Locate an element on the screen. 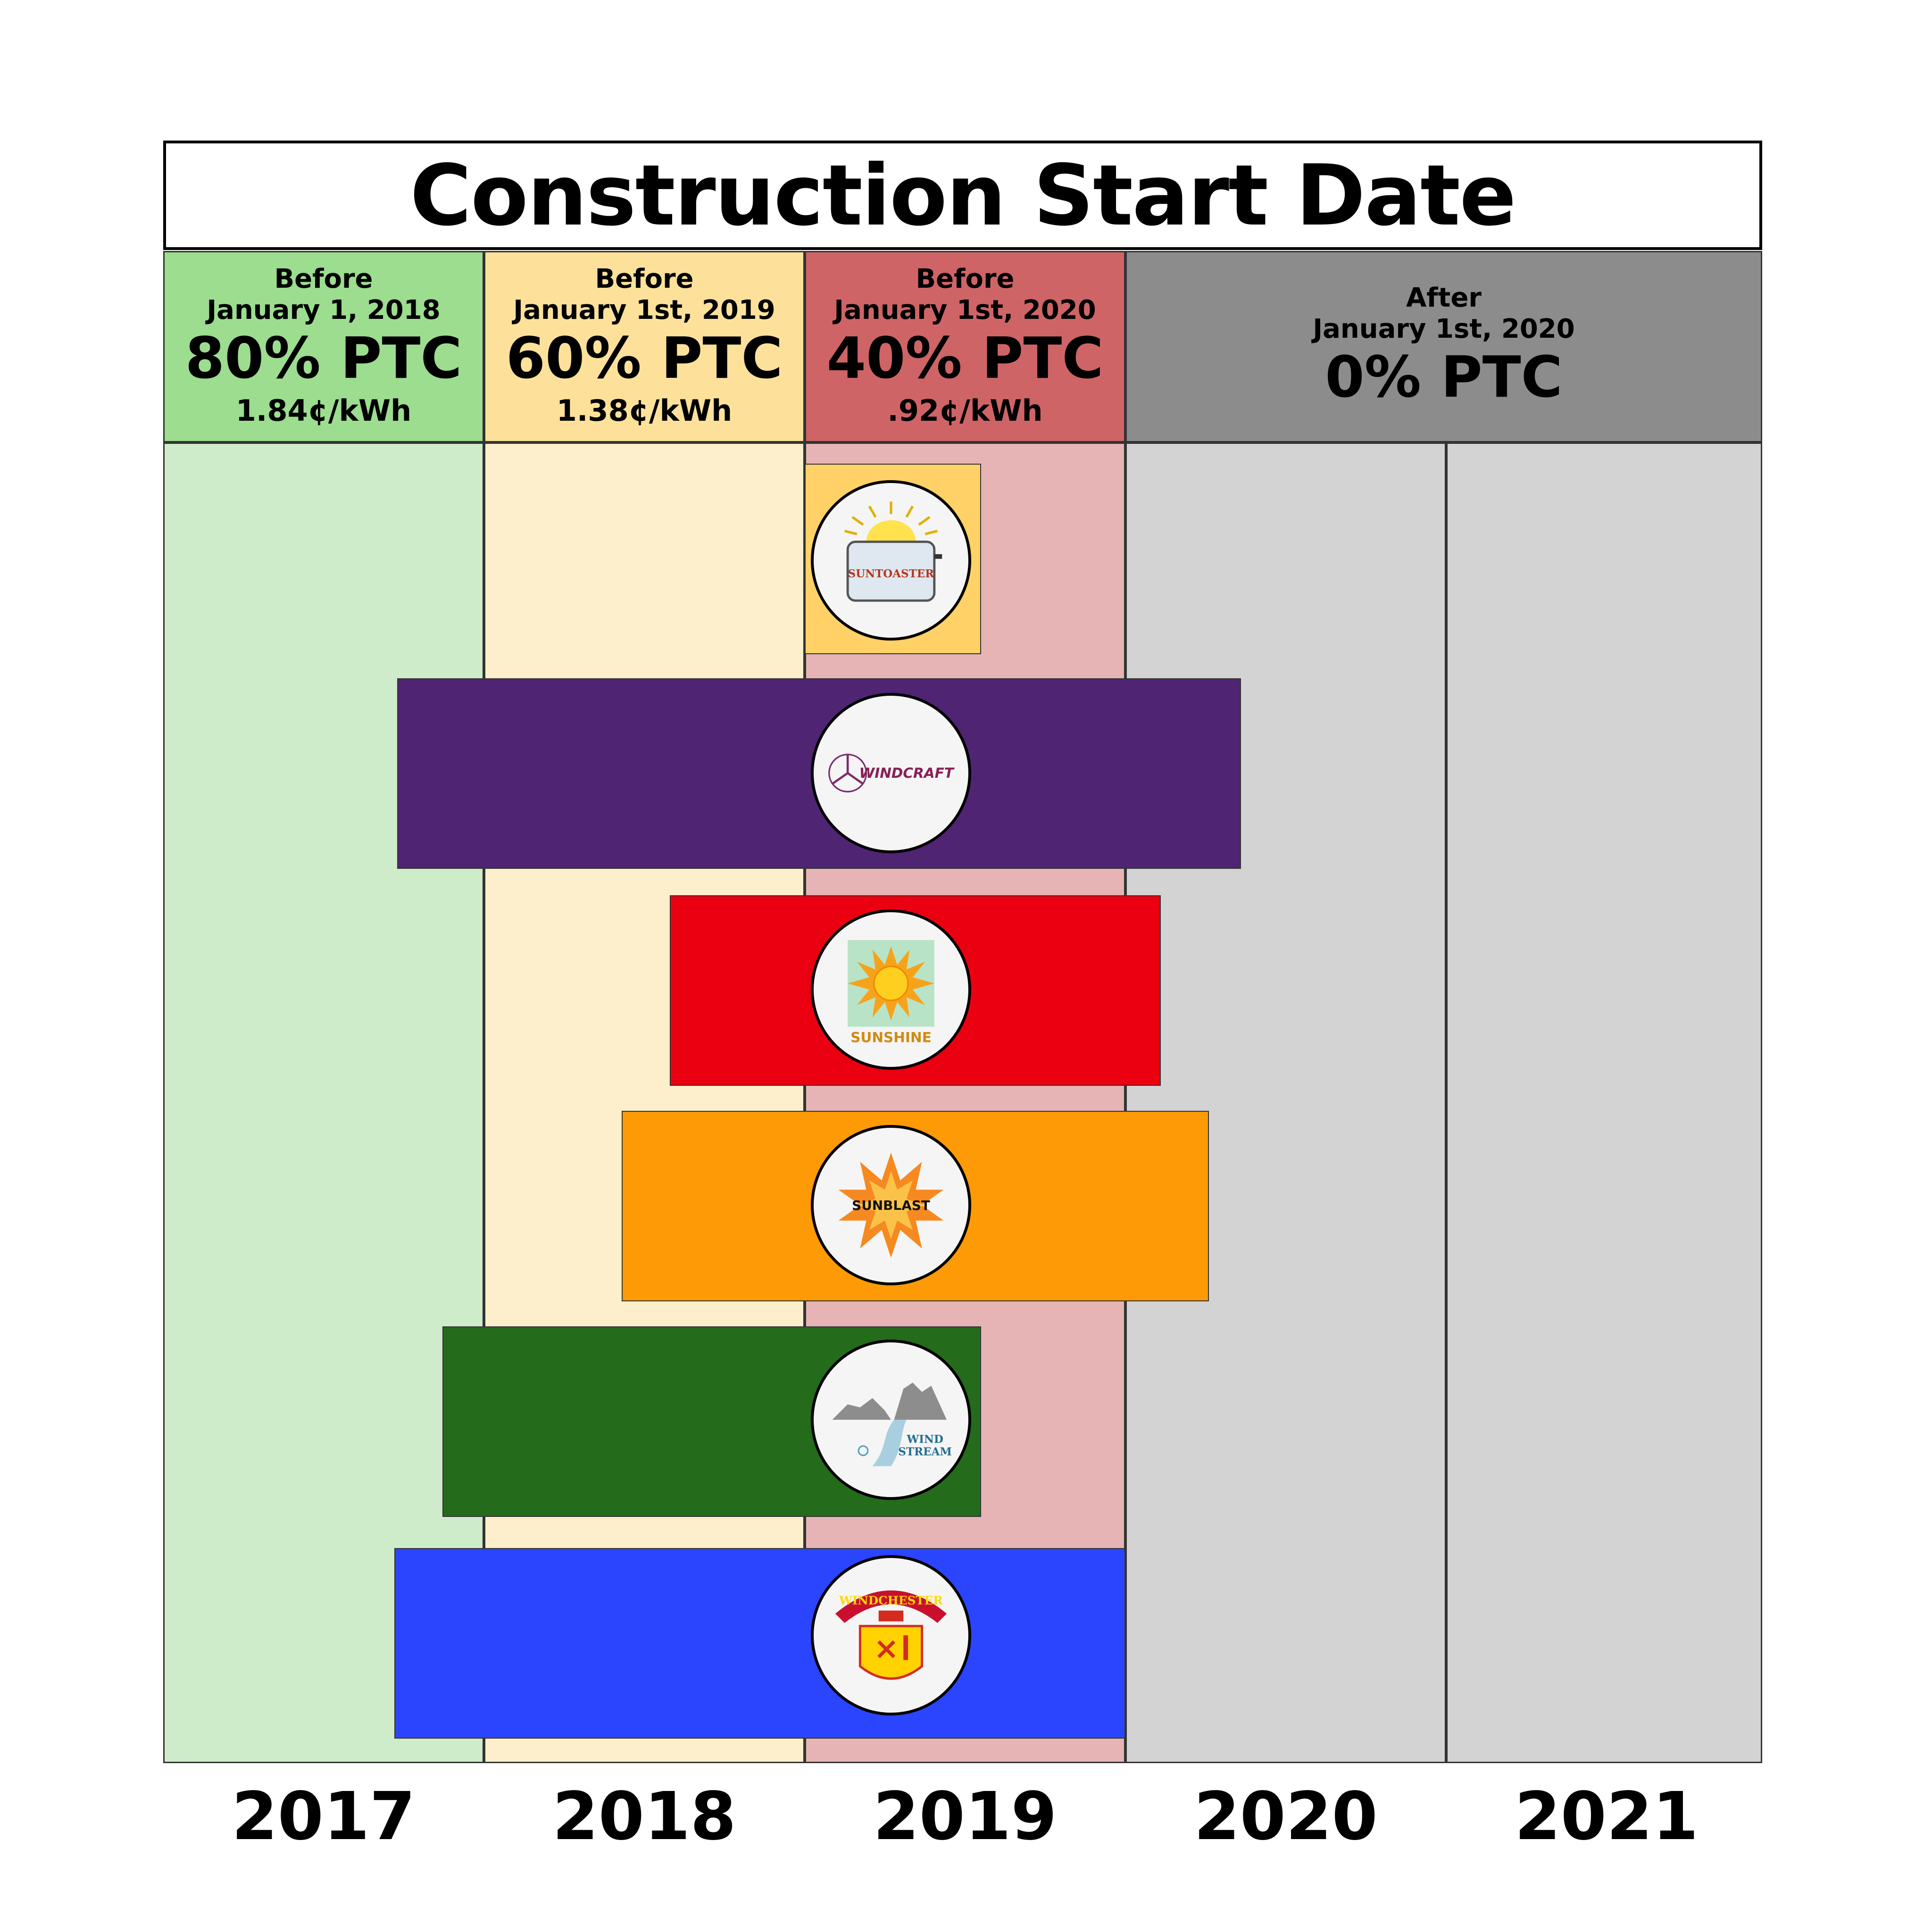  zone-header-line2: January 1st, 2019 is located at coordinates (644, 310).